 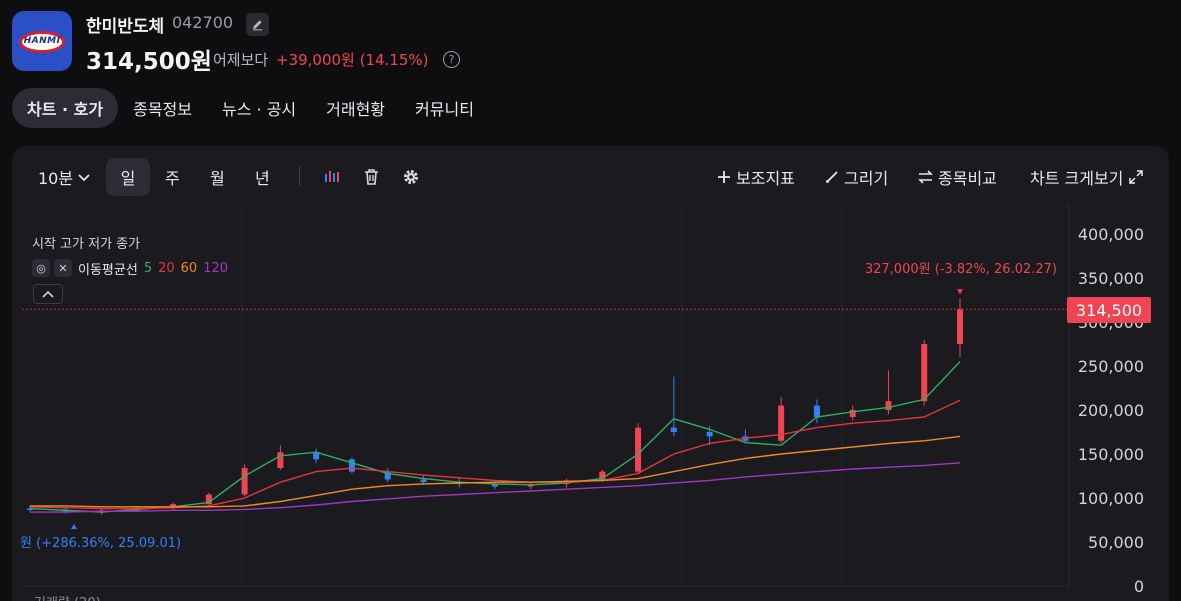 What do you see at coordinates (1136, 177) in the screenshot?
I see `expand-icon` at bounding box center [1136, 177].